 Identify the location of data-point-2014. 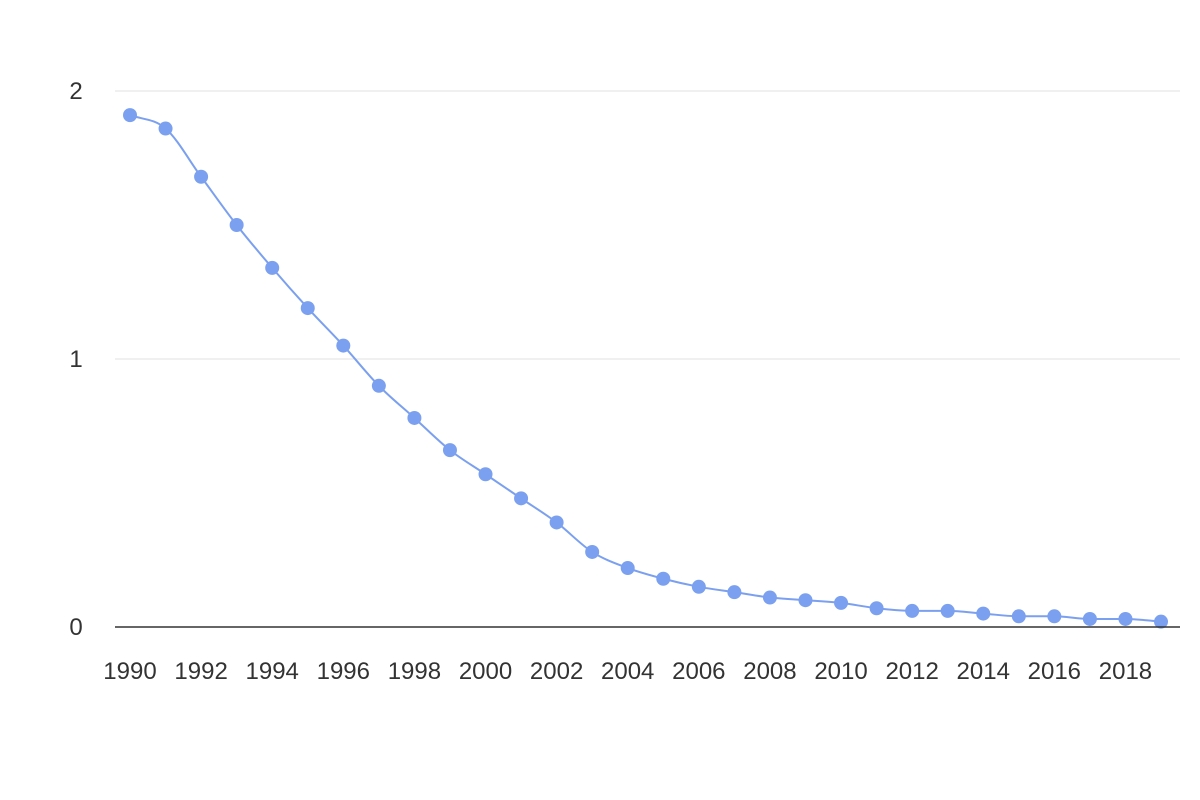
(983, 613).